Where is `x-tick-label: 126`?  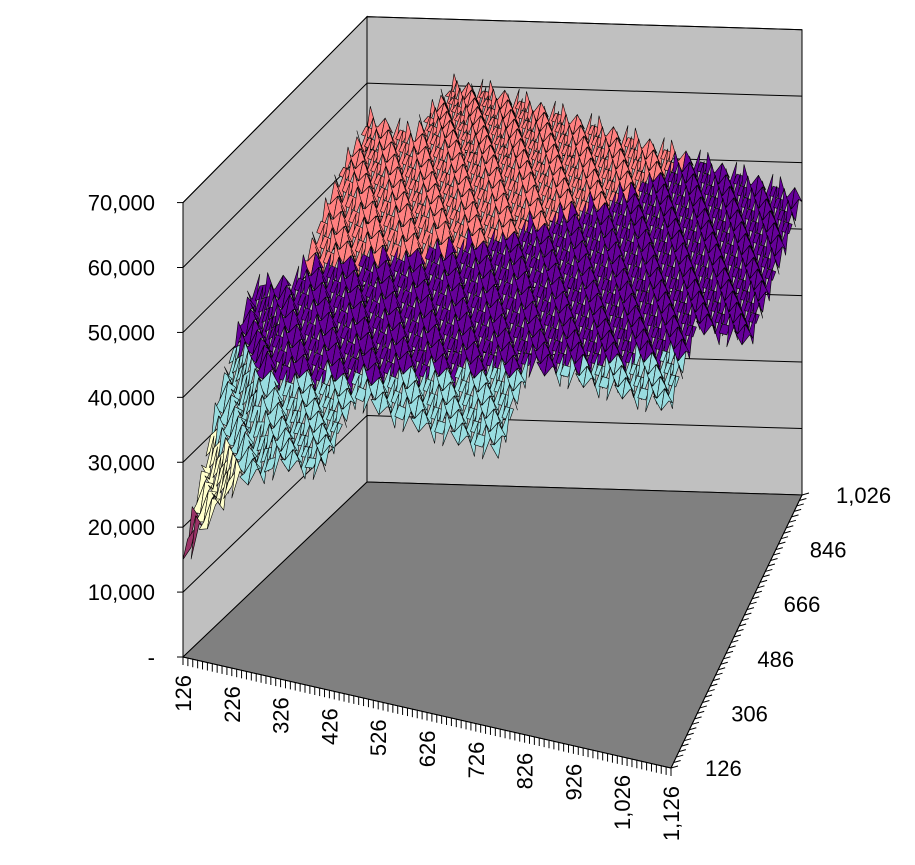 x-tick-label: 126 is located at coordinates (183, 693).